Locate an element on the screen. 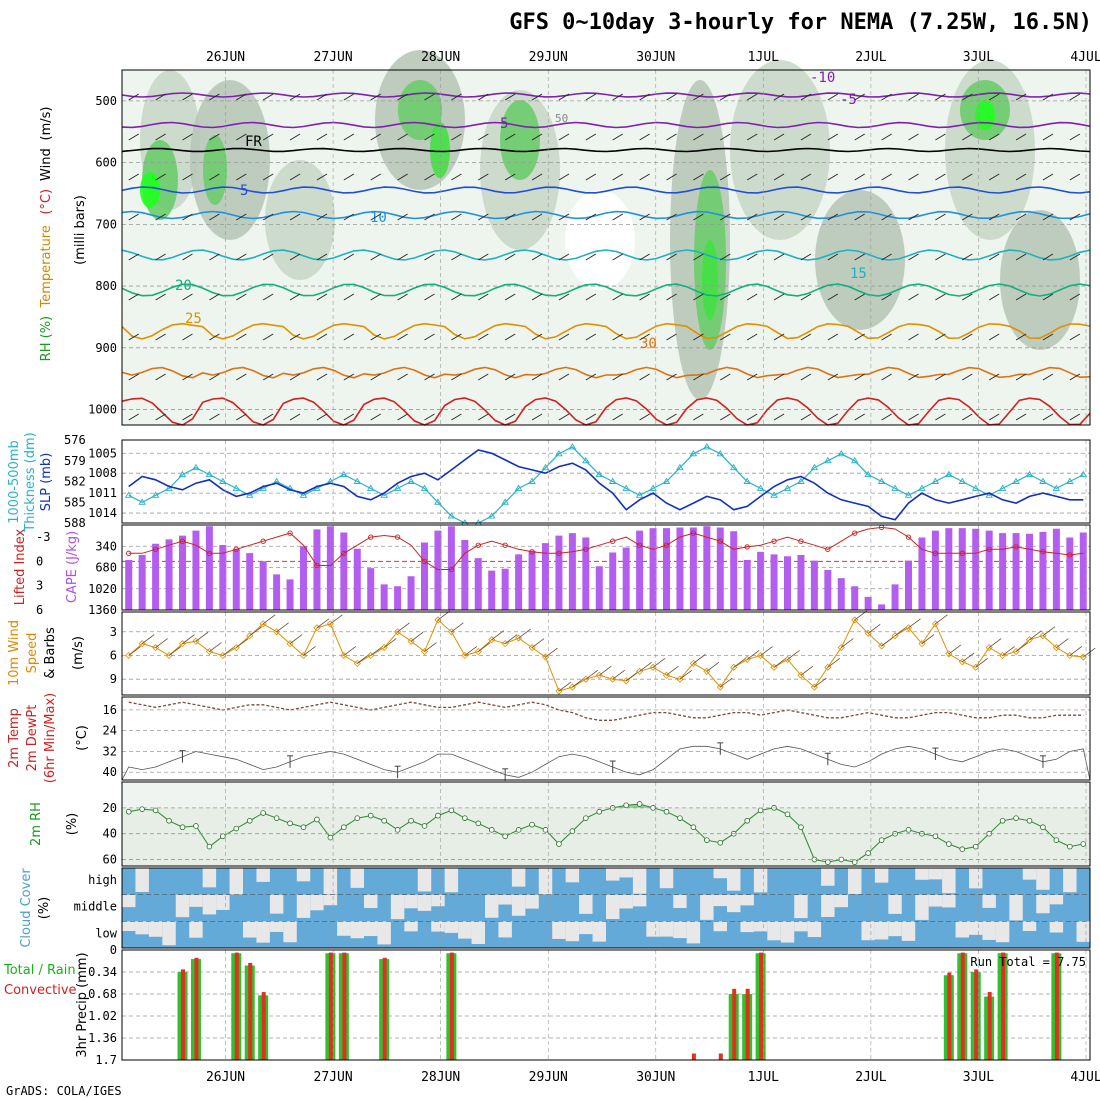 This screenshot has height=1100, width=1100. cape-tick-label: 1360 is located at coordinates (102, 610).